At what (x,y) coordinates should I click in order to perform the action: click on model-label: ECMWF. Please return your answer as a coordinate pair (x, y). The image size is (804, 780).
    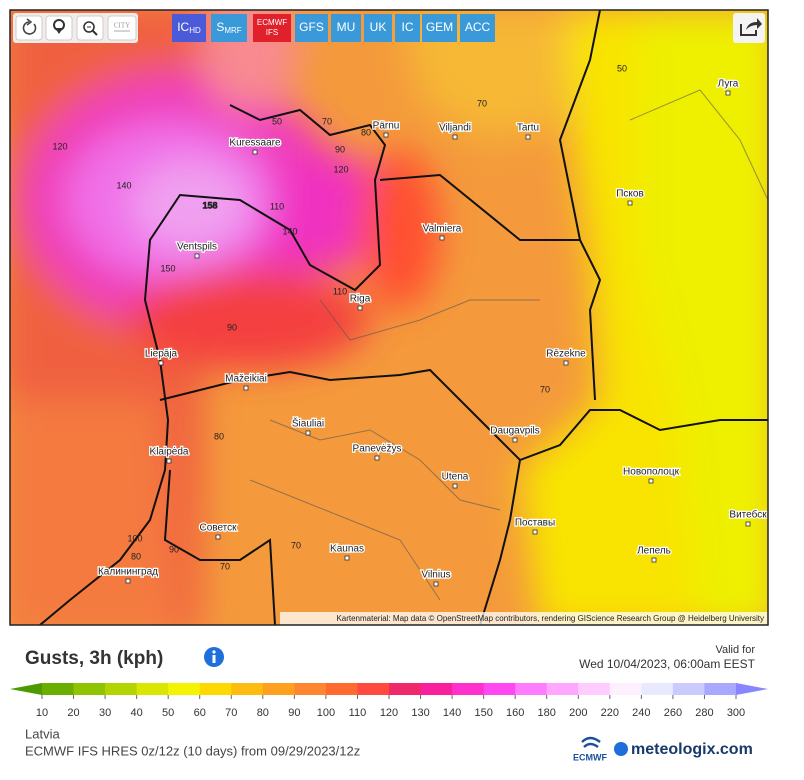
    Looking at the image, I should click on (272, 22).